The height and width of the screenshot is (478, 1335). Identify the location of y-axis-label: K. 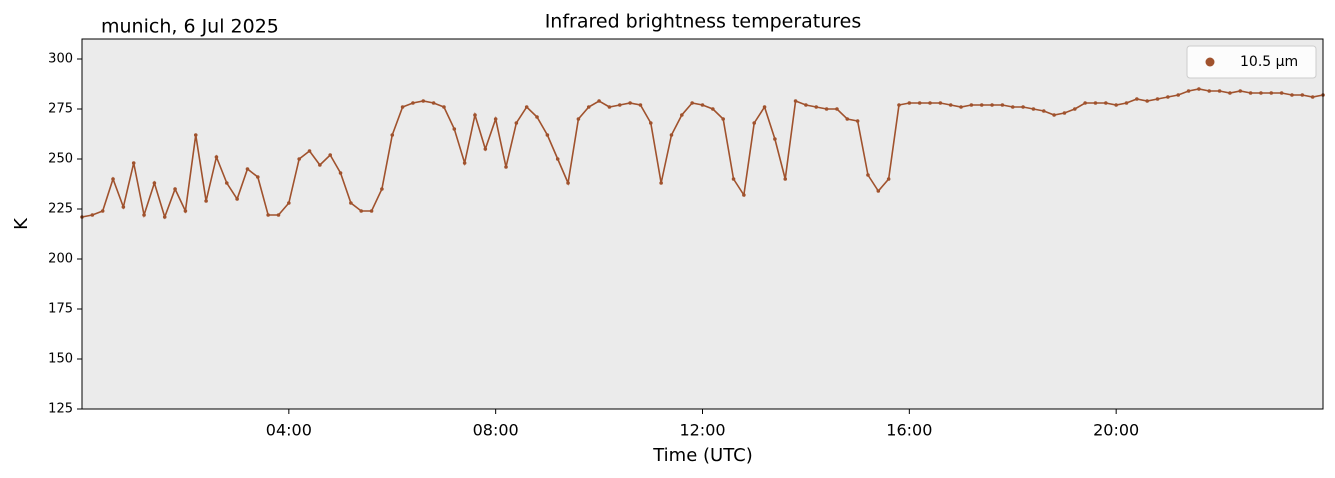
(21, 223).